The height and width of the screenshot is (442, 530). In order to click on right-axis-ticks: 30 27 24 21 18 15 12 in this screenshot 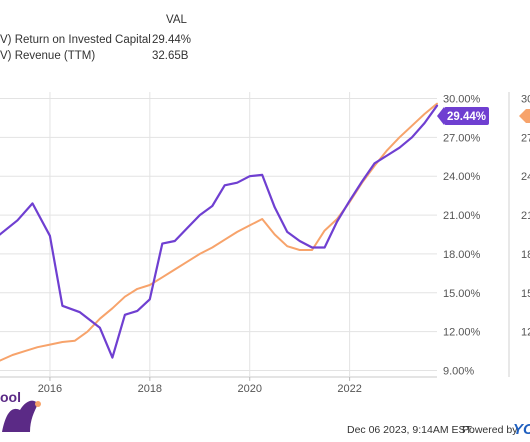, I will do `click(525, 215)`.